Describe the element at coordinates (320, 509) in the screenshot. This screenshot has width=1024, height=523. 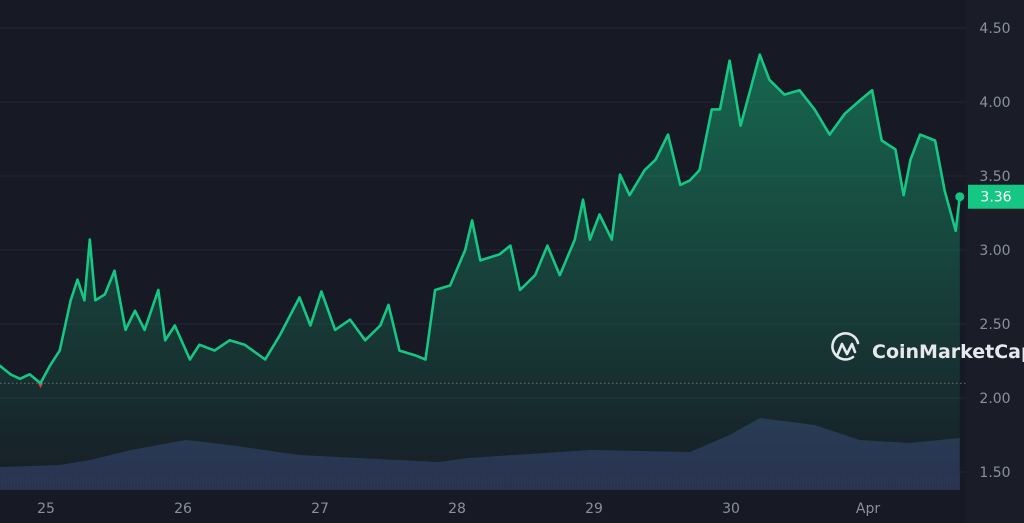
I see `x-tick-label: 27` at that location.